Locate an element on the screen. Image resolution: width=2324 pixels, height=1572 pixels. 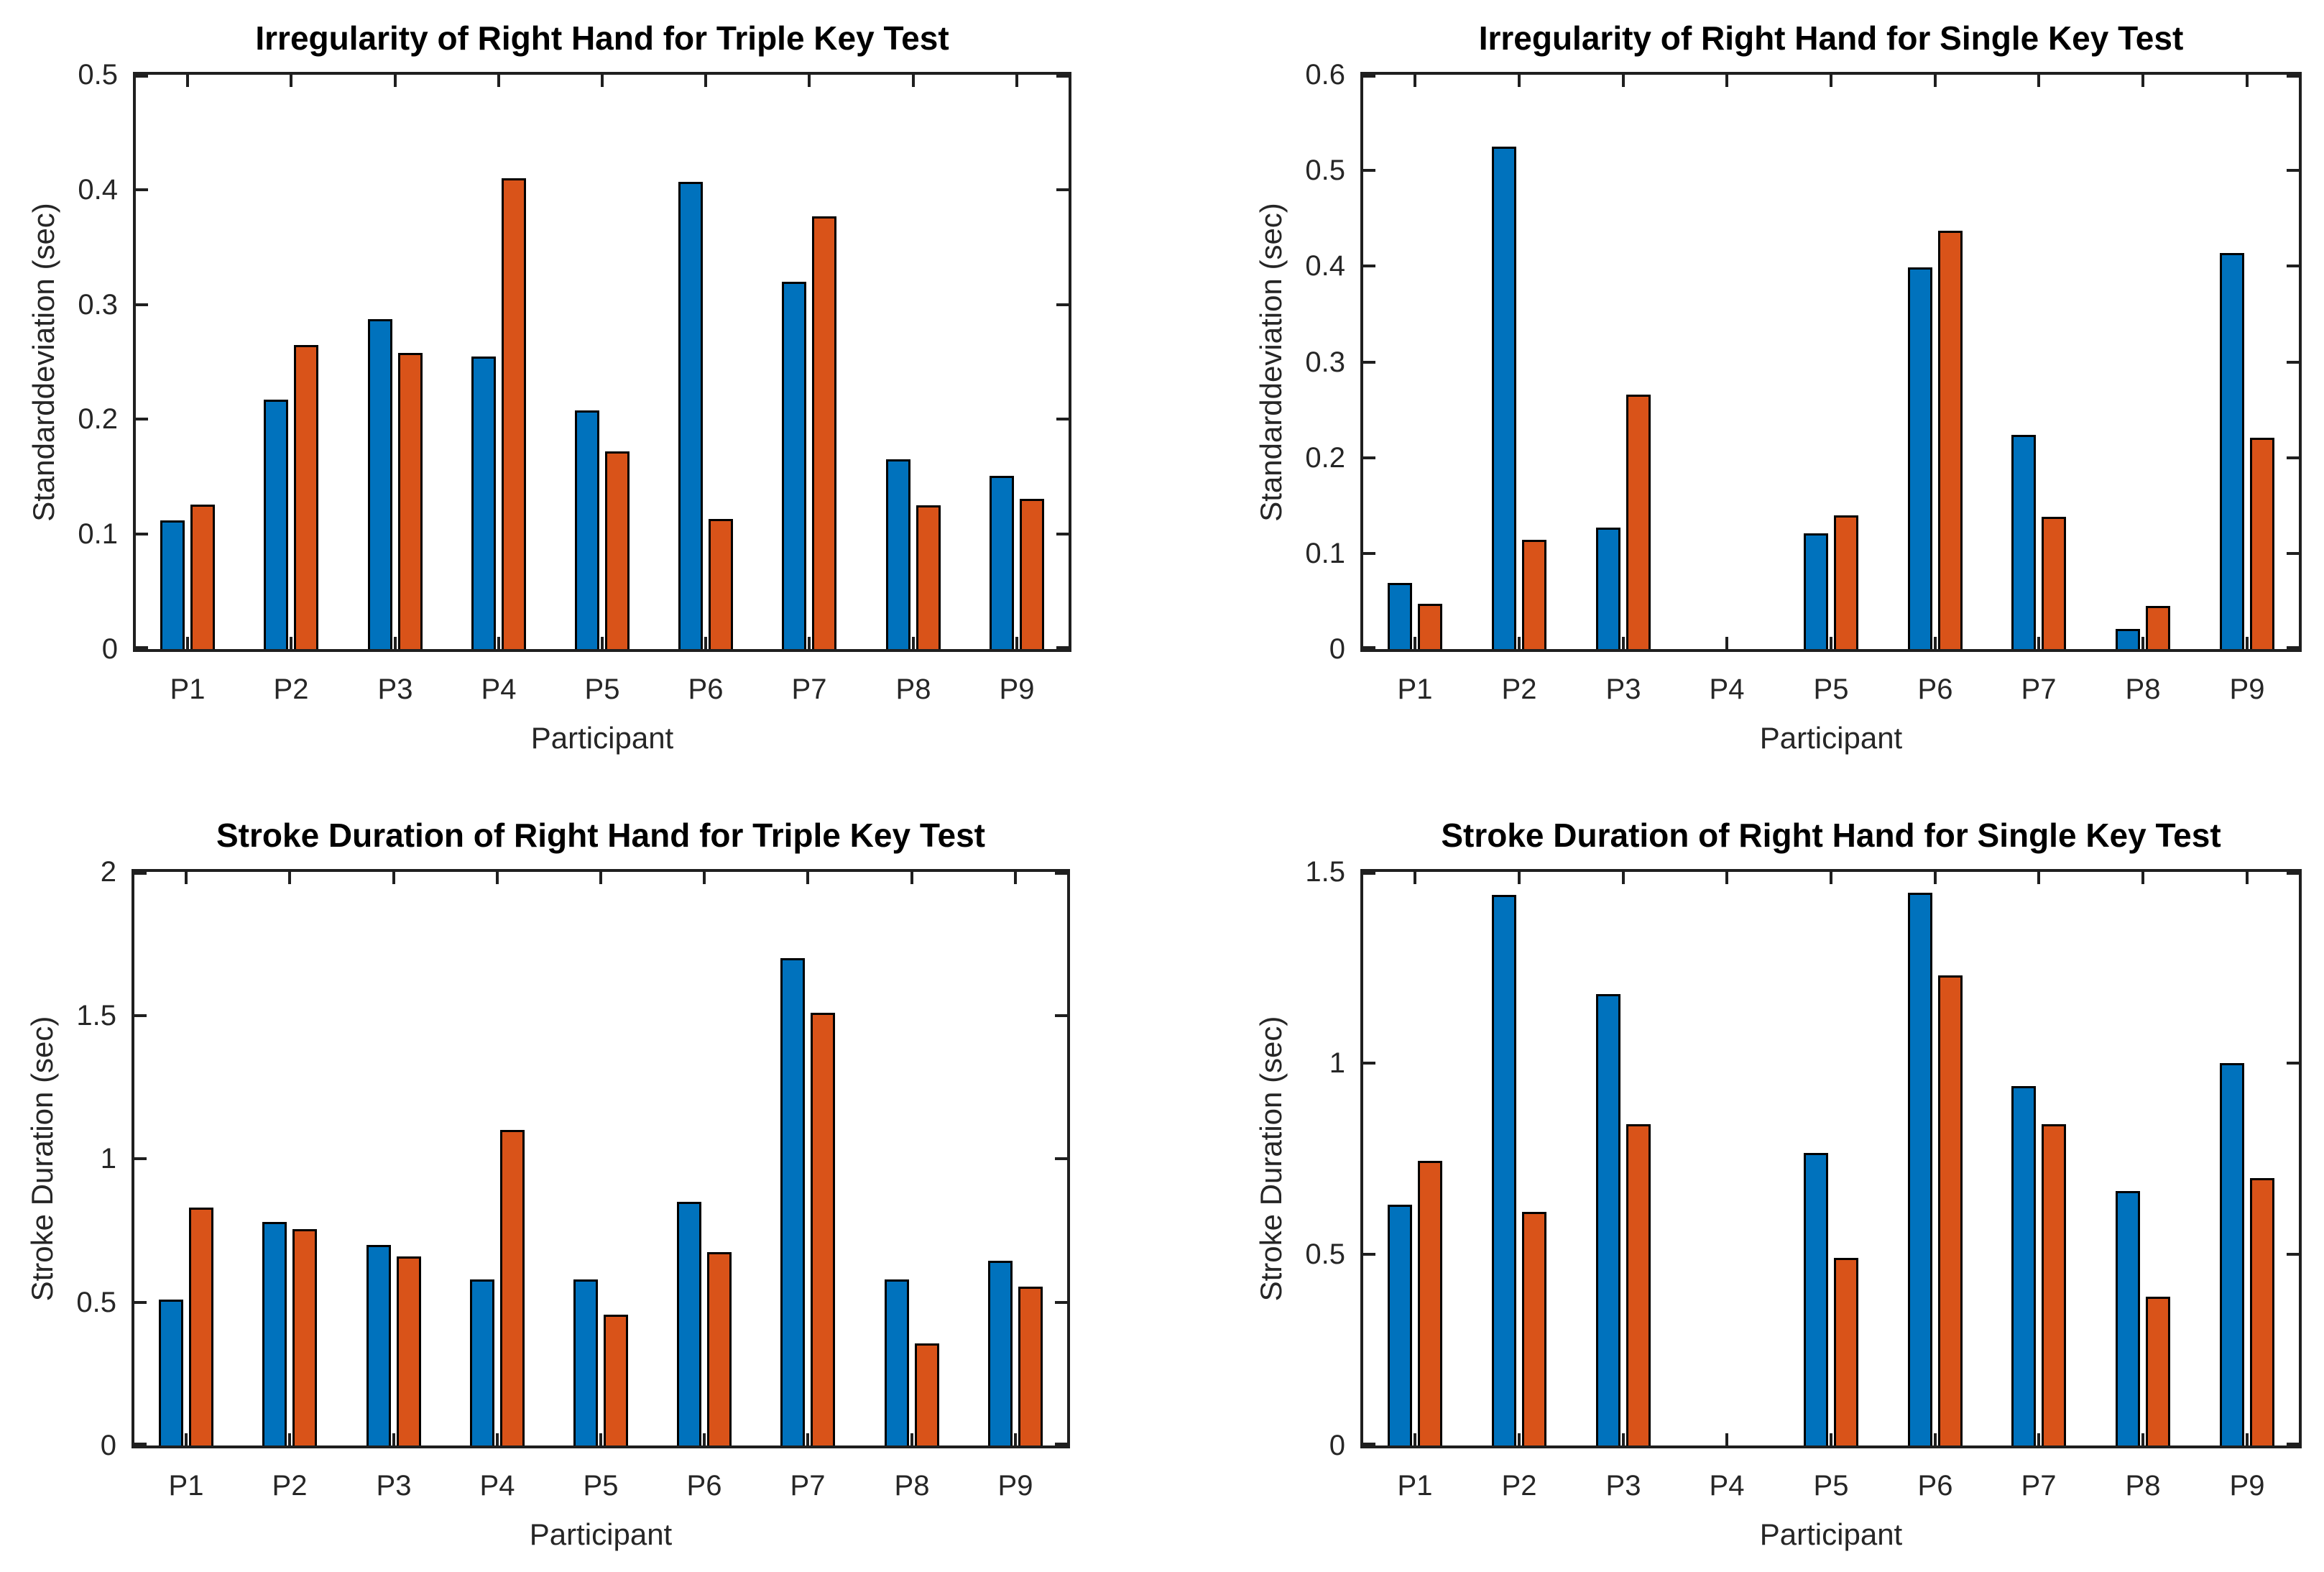
bar-orange-p8 is located at coordinates (2158, 627).